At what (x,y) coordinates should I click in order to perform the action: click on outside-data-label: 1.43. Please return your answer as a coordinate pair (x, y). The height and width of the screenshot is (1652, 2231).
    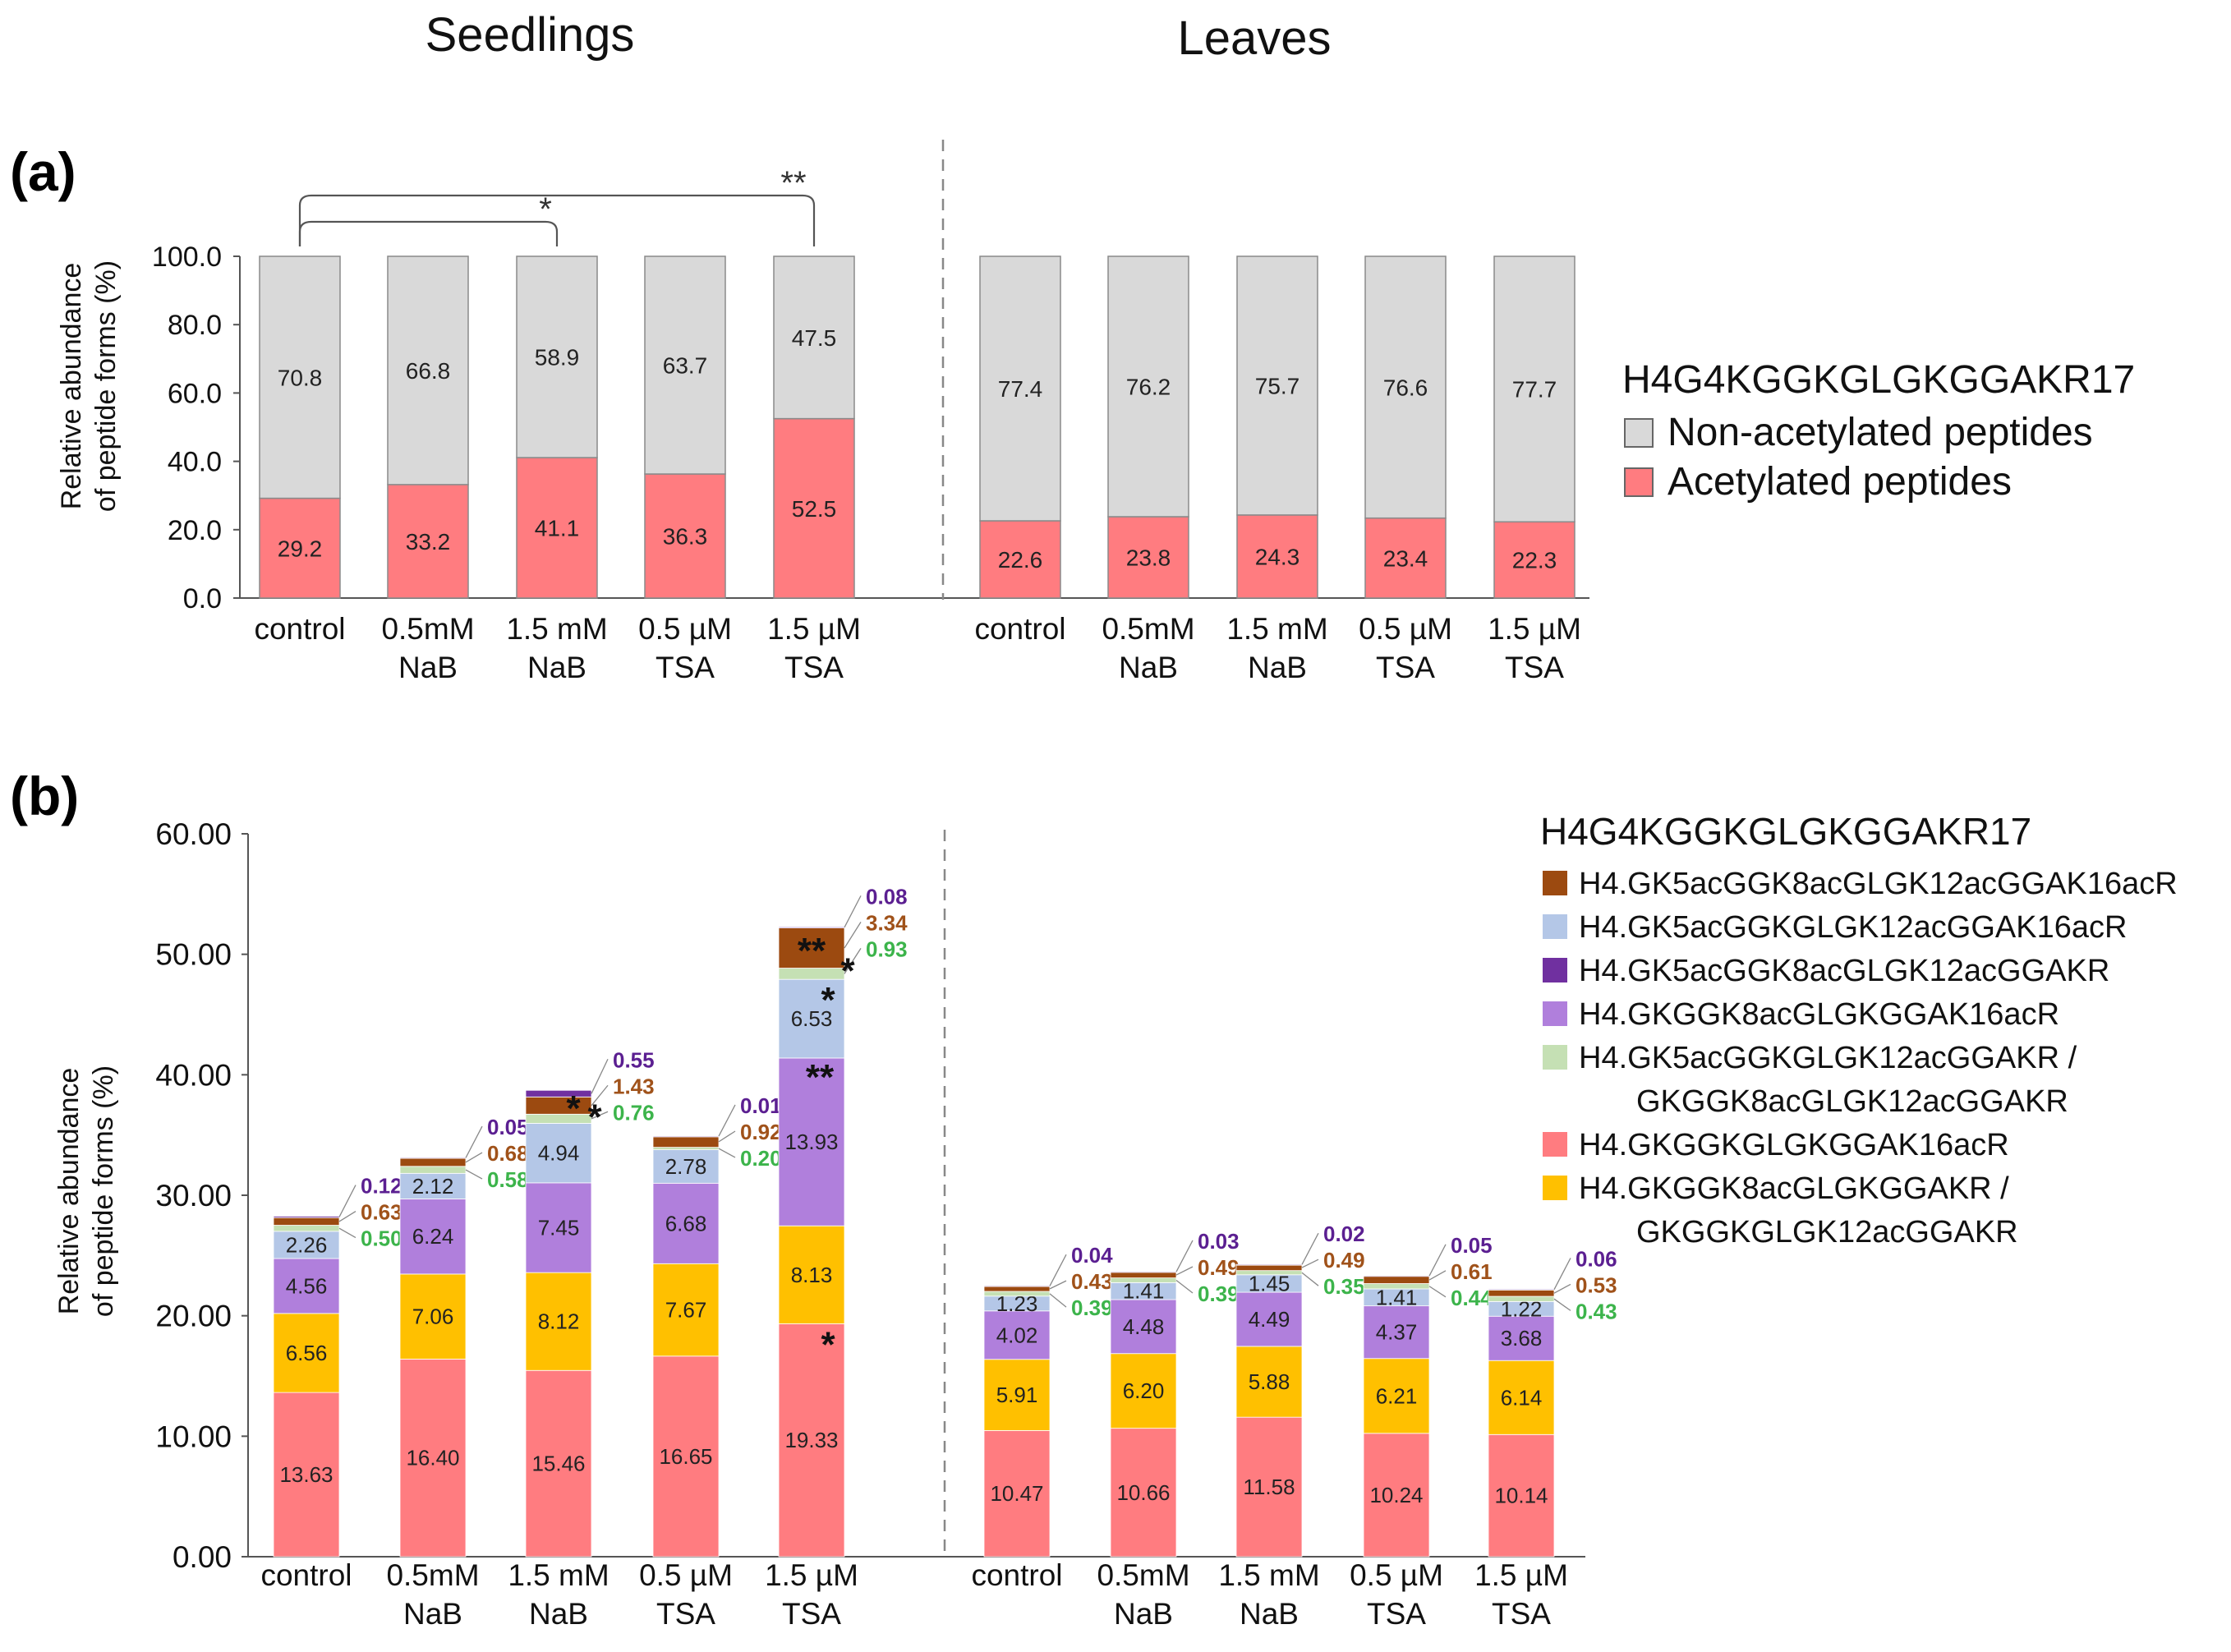
    Looking at the image, I should click on (634, 1086).